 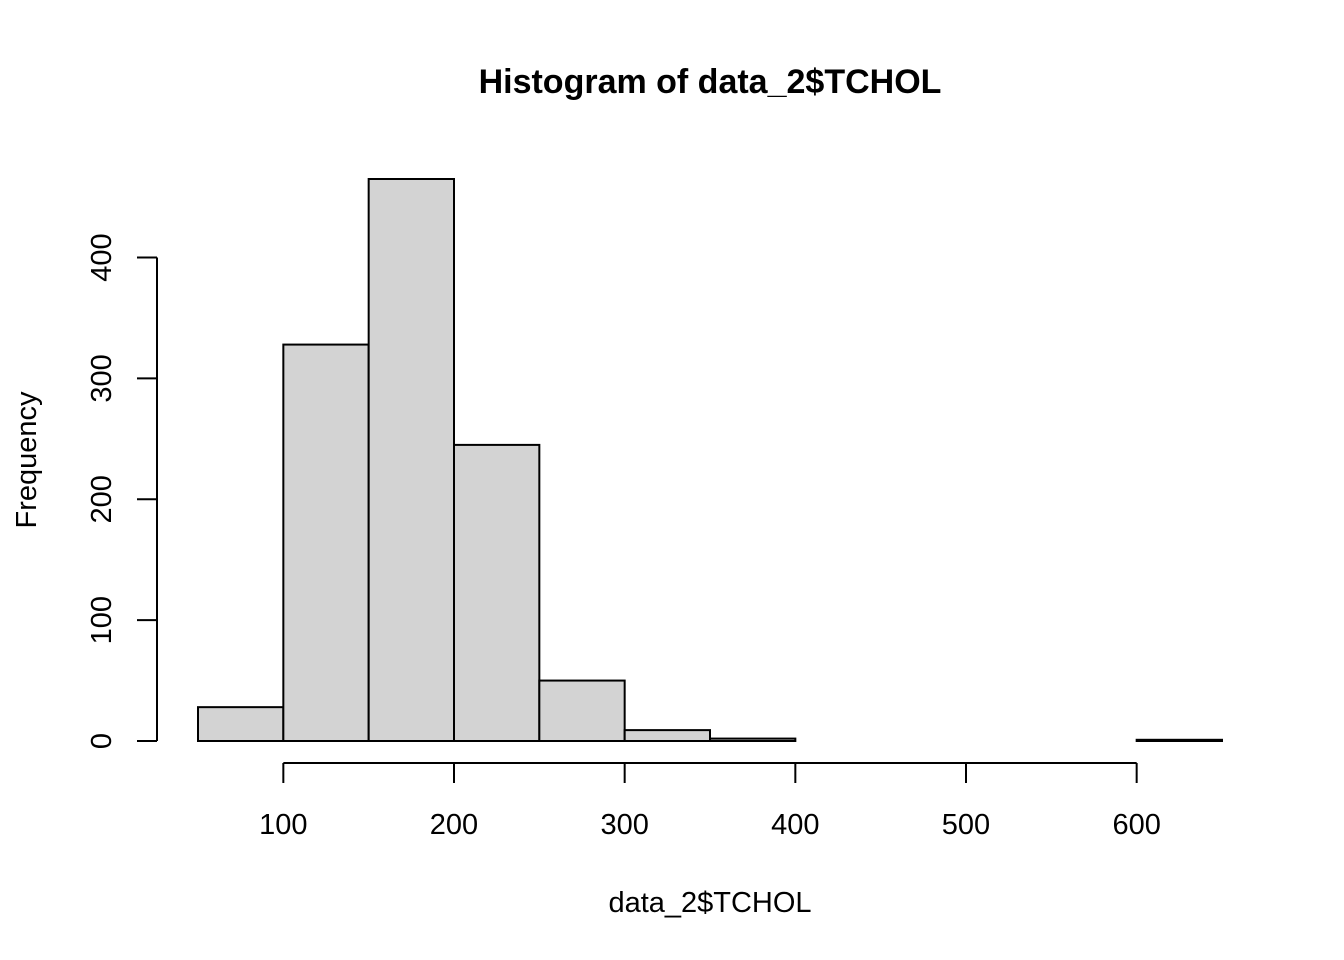 What do you see at coordinates (283, 825) in the screenshot?
I see `x-tick-label: 100` at bounding box center [283, 825].